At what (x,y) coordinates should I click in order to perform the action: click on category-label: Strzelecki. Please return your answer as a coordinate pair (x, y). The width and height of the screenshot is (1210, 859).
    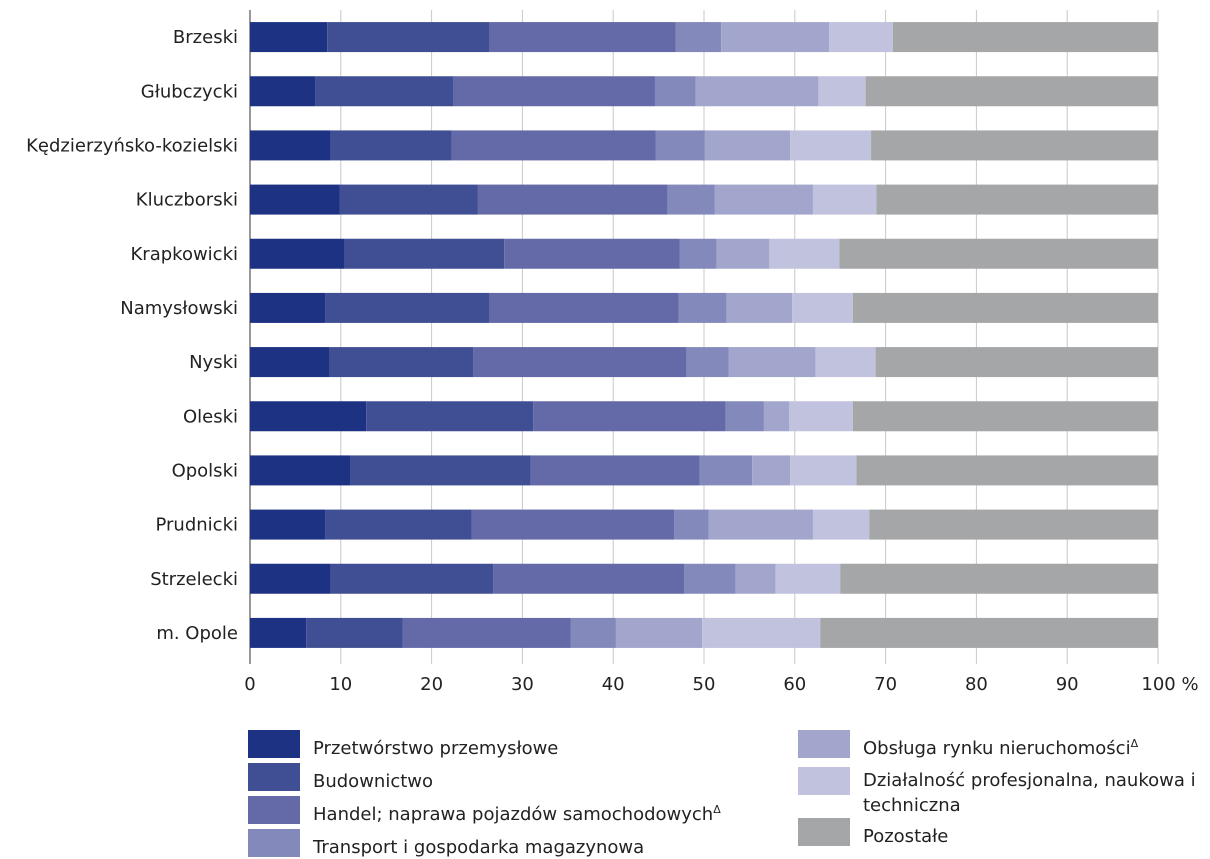
    Looking at the image, I should click on (194, 579).